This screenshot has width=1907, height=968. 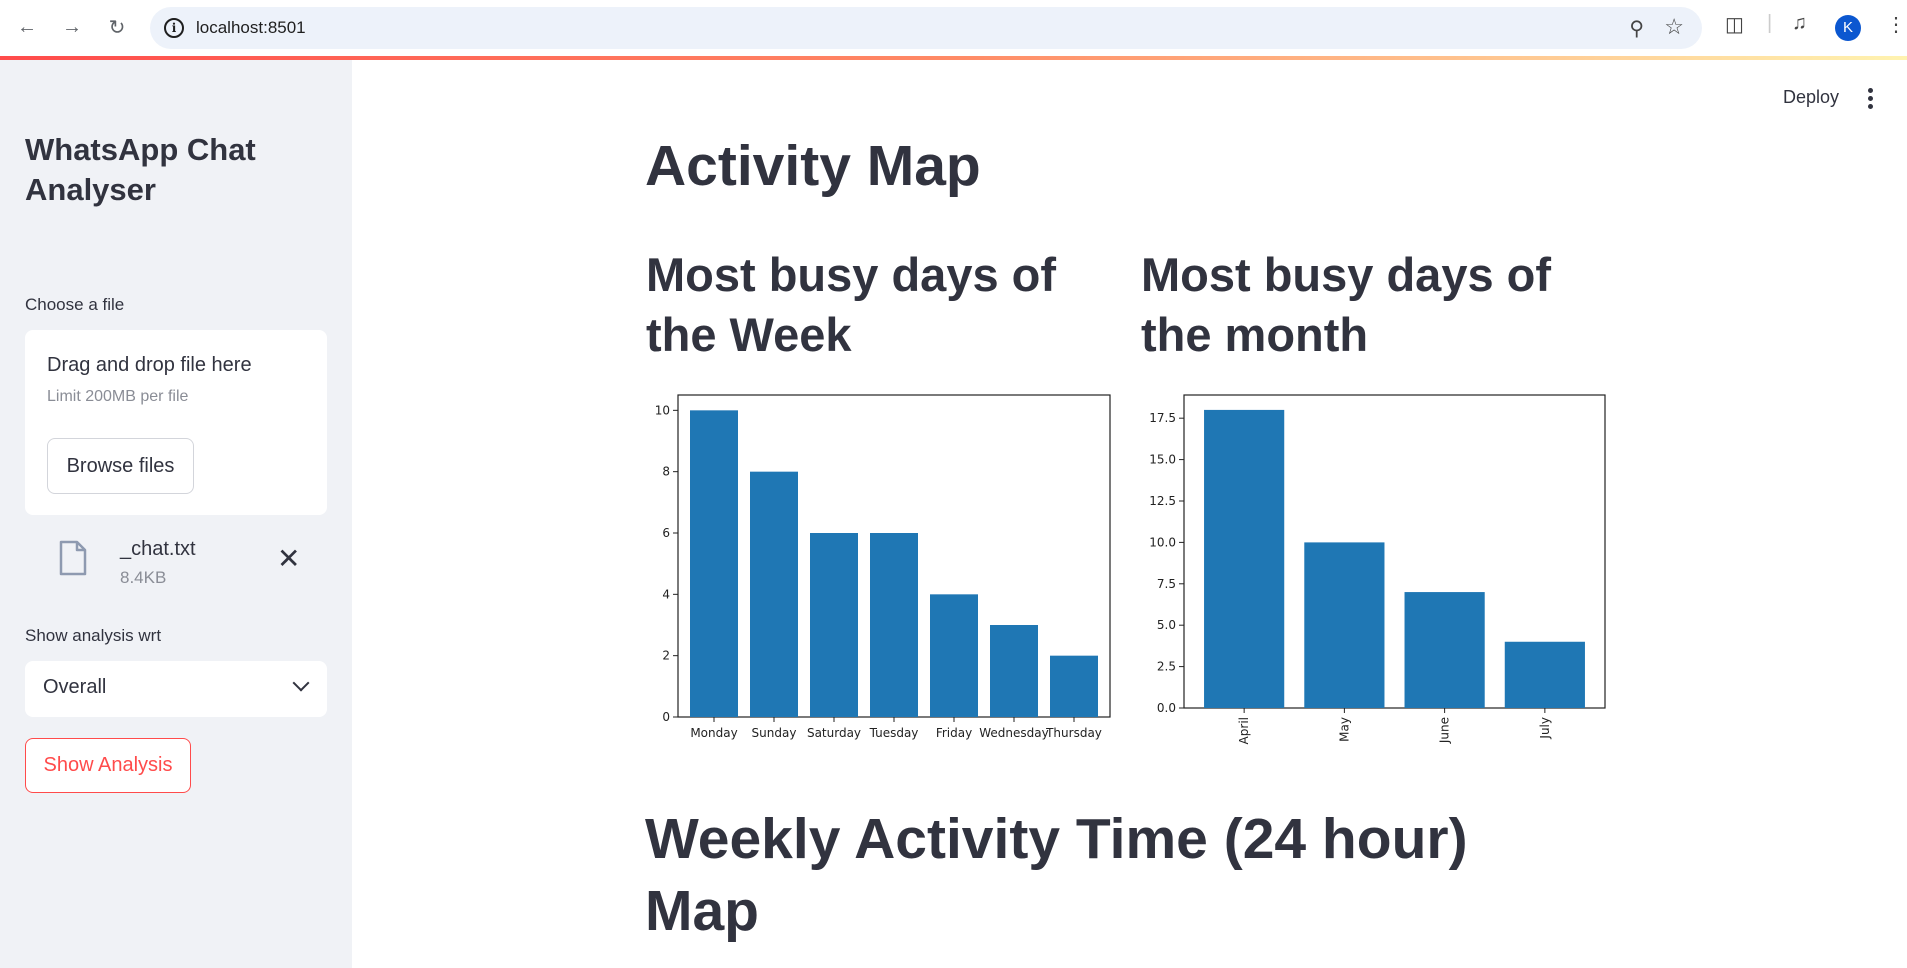 I want to click on streamlit-header-decoration, so click(x=953, y=58).